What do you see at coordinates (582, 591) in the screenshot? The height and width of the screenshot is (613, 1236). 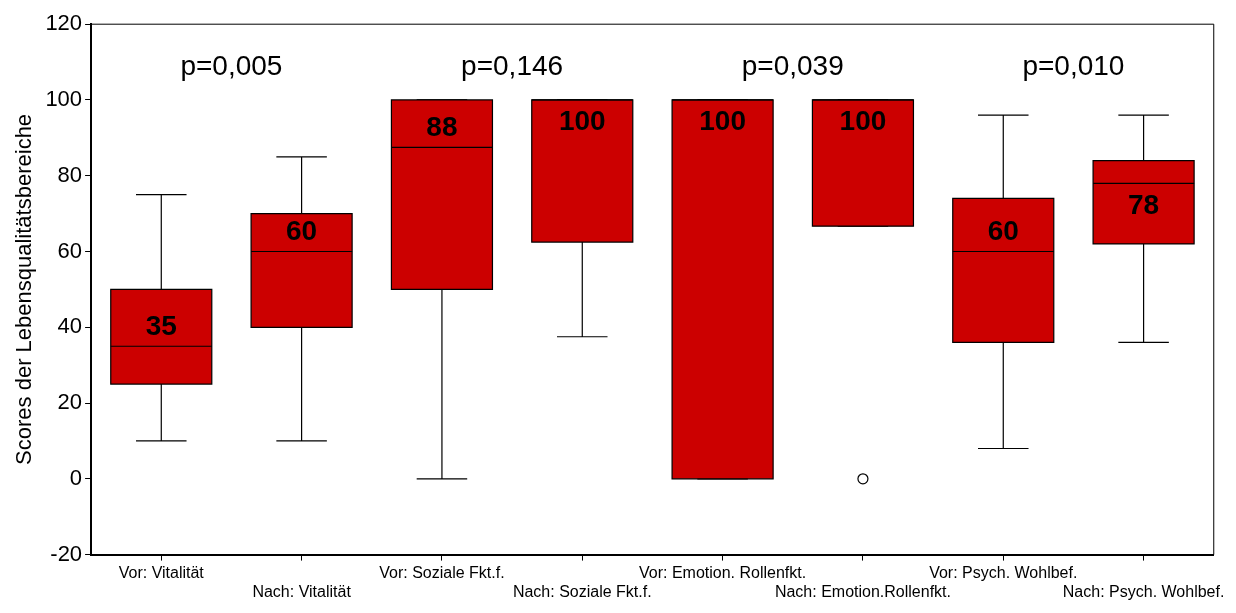 I see `x-tick-label: Nach: Soziale Fkt.f.` at bounding box center [582, 591].